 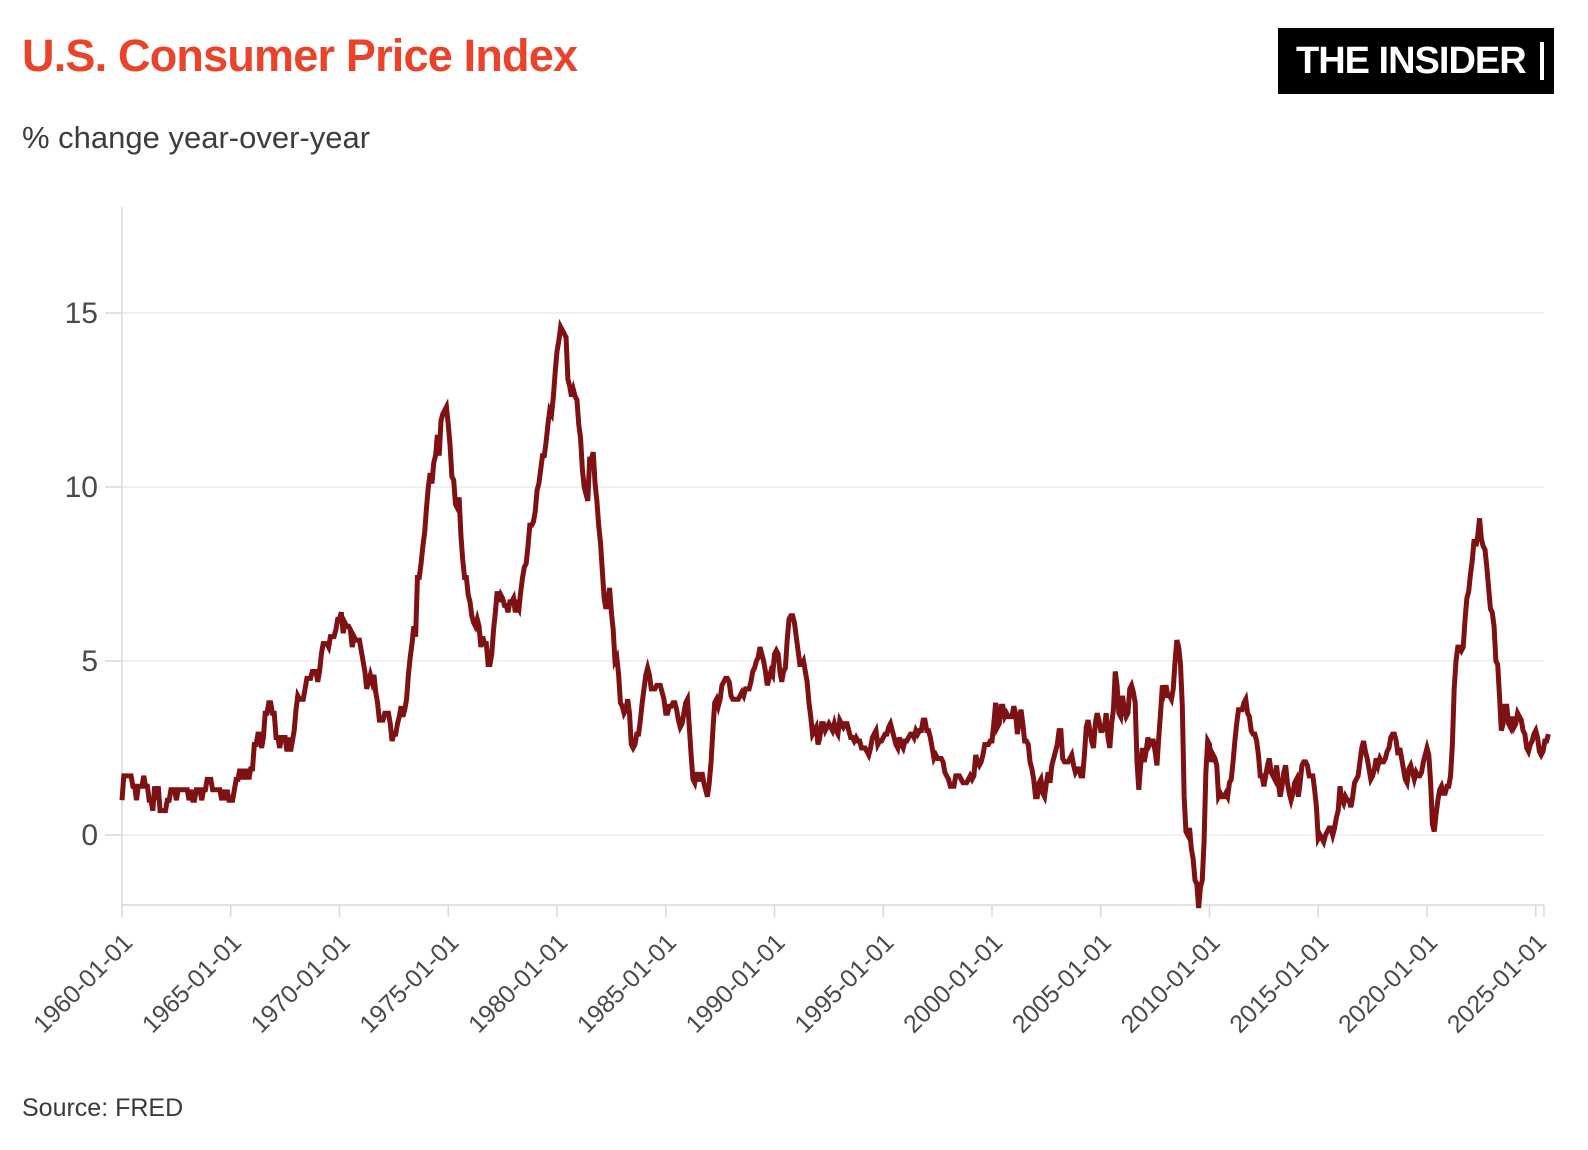 I want to click on x-tick-label: 2015-01-01, so click(x=1279, y=983).